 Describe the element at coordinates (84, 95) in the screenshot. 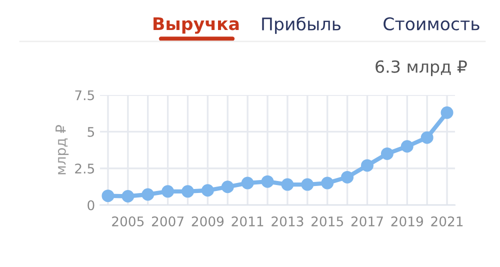

I see `y-tick-label: 7.5` at that location.